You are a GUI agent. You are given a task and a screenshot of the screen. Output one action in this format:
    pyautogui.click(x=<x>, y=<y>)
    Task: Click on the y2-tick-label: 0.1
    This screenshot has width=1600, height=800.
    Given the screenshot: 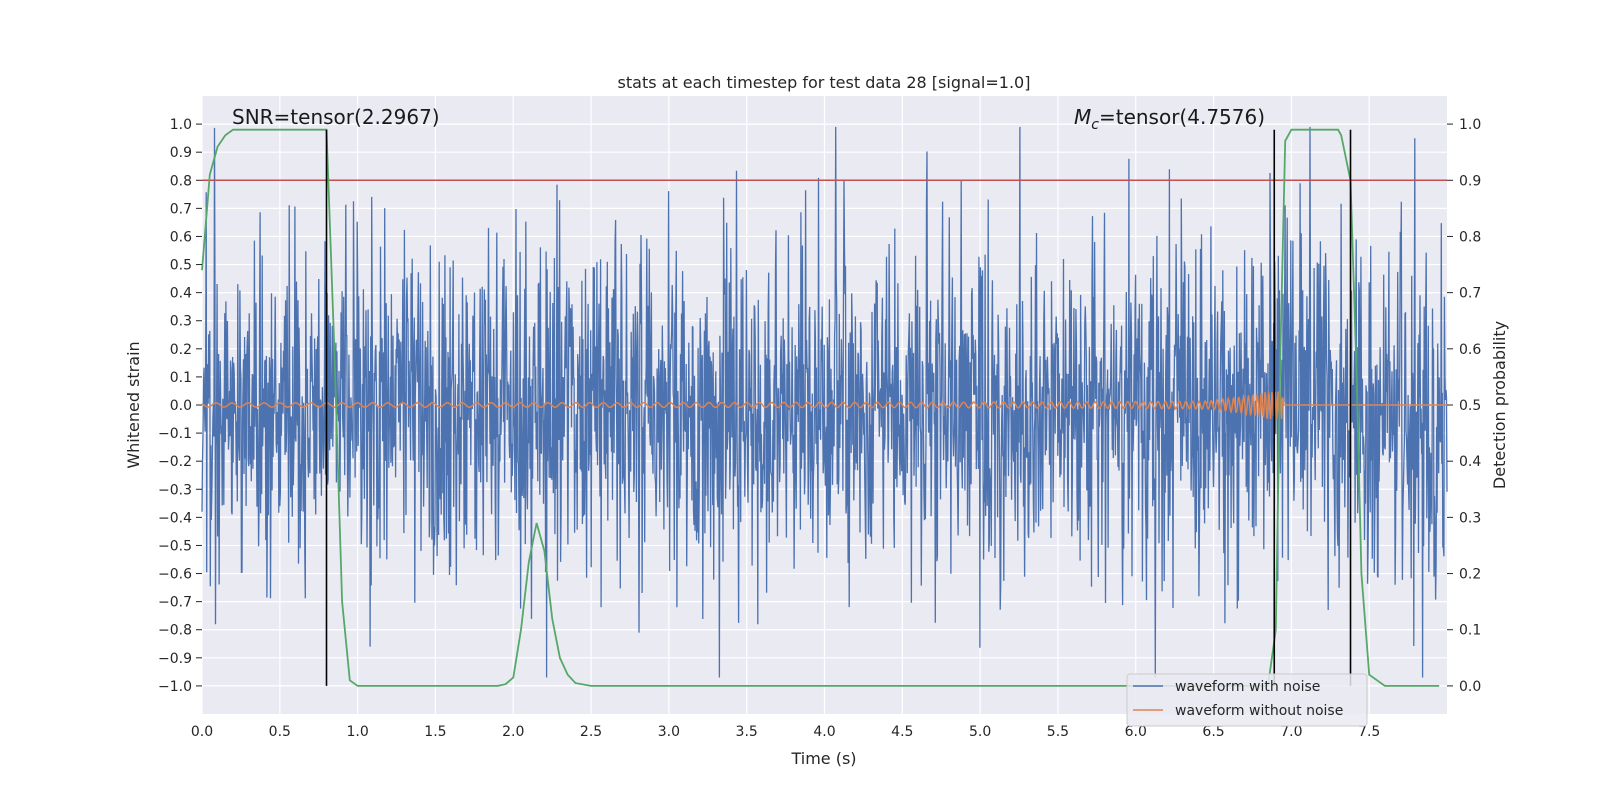 What is the action you would take?
    pyautogui.click(x=1470, y=631)
    